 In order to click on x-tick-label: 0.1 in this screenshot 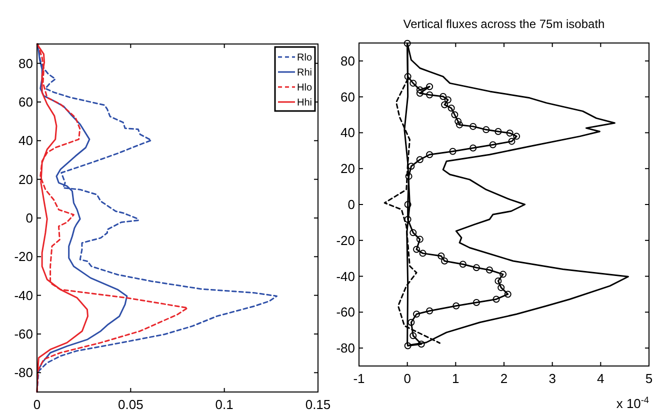, I will do `click(224, 404)`.